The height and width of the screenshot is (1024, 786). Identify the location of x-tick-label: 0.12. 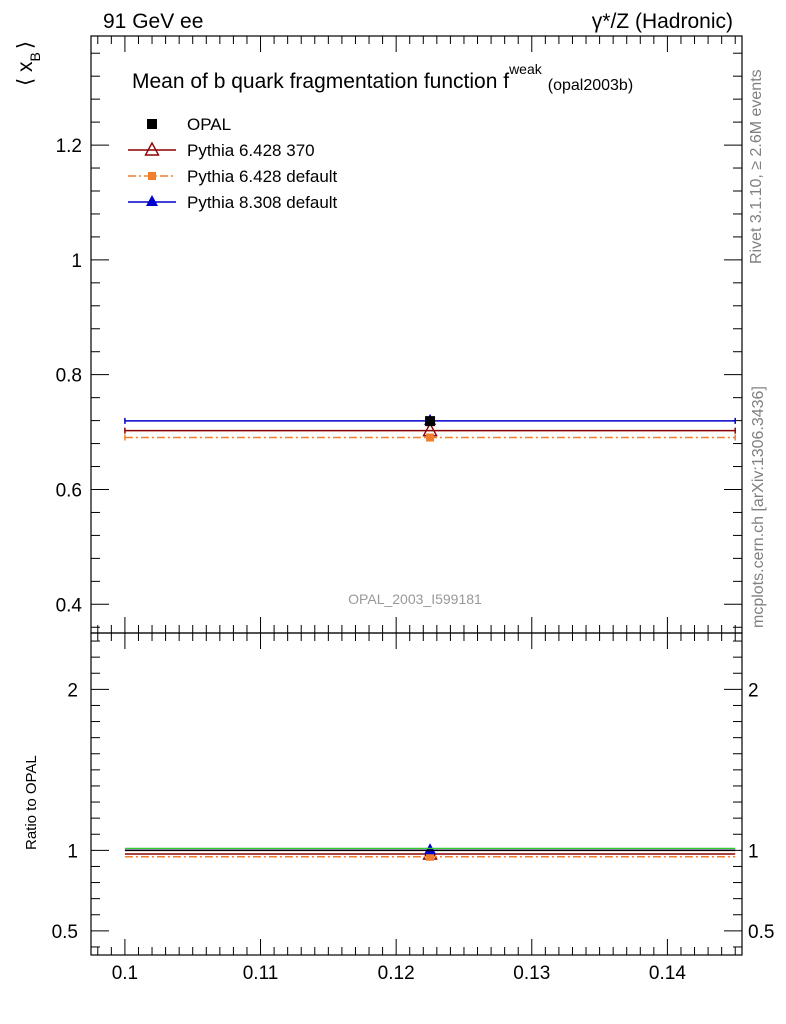
(396, 973).